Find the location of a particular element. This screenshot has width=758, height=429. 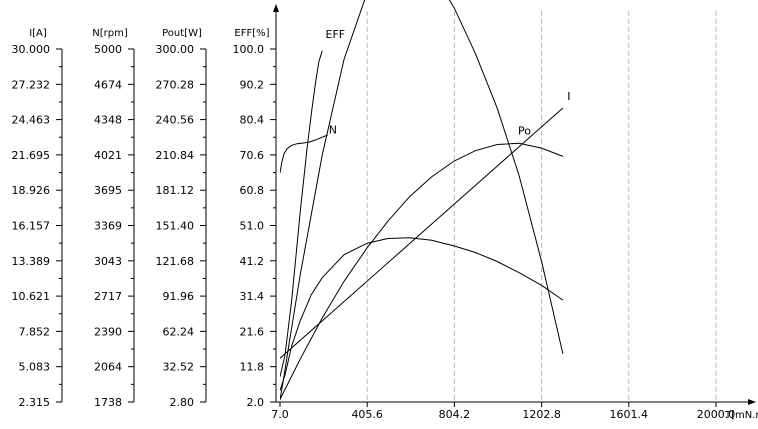

y-tick-label: 1738 is located at coordinates (108, 402).